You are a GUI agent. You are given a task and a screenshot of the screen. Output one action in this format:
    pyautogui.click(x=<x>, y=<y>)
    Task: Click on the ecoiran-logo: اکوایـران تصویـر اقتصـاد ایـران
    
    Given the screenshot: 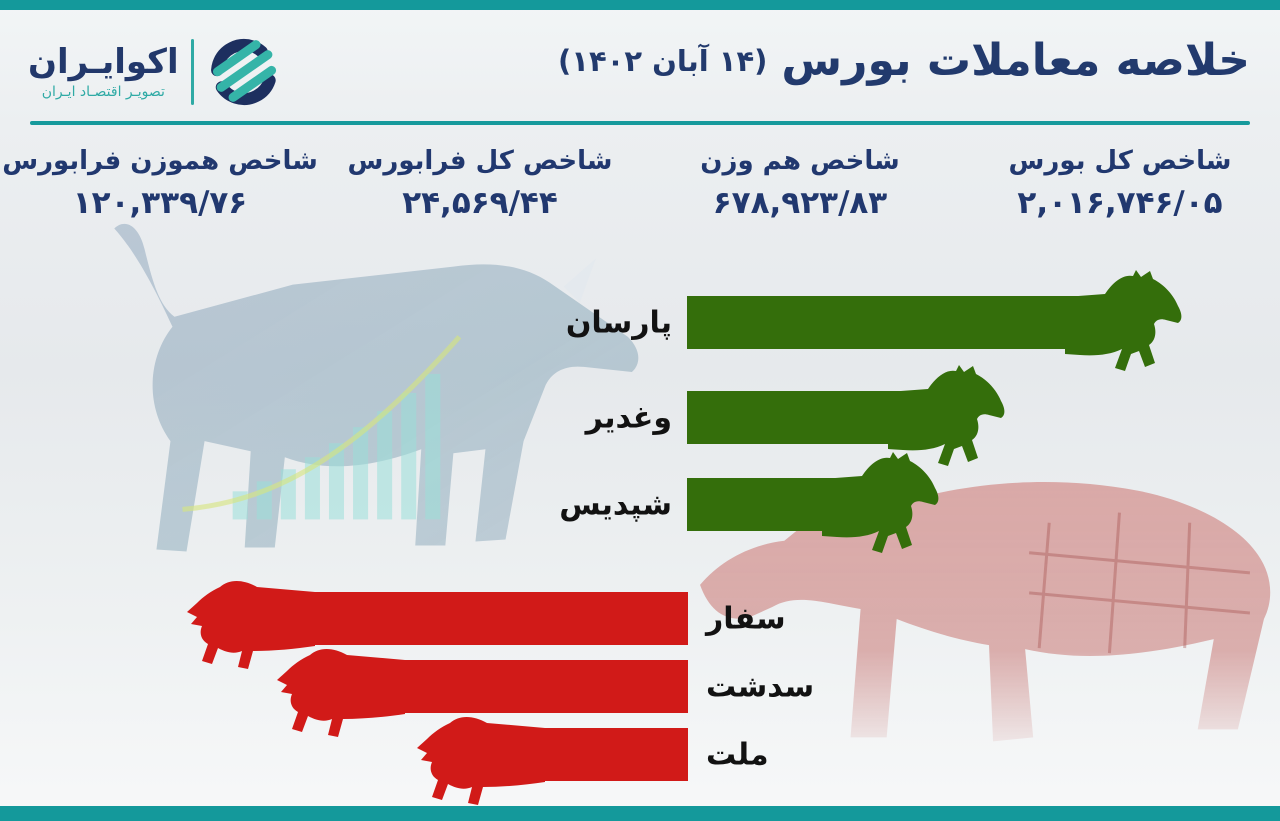 What is the action you would take?
    pyautogui.click(x=155, y=72)
    